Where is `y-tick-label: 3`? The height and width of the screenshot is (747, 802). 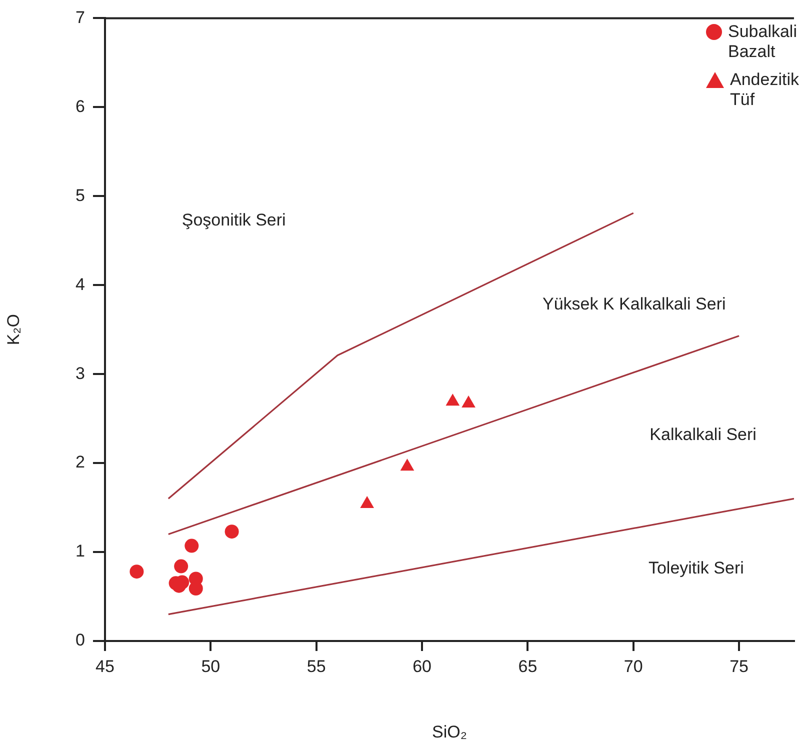
y-tick-label: 3 is located at coordinates (80, 373).